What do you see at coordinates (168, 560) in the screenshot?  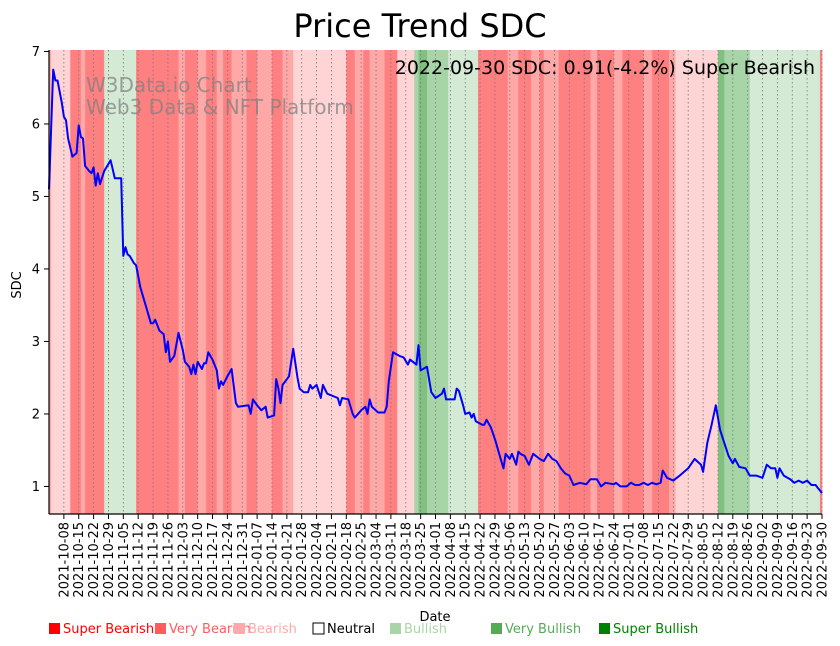 I see `x-tick-label: 2021-11-26` at bounding box center [168, 560].